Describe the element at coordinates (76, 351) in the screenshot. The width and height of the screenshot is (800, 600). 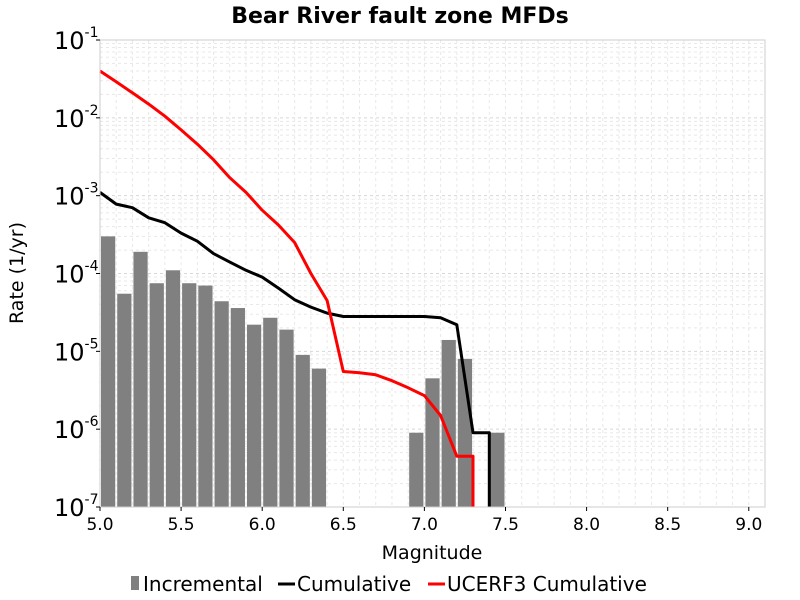
I see `y-tick-label: 10⁻⁵` at that location.